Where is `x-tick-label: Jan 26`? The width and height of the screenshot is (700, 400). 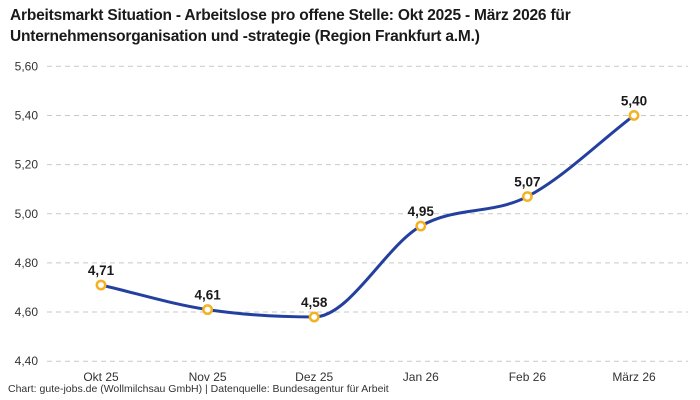
x-tick-label: Jan 26 is located at coordinates (421, 377).